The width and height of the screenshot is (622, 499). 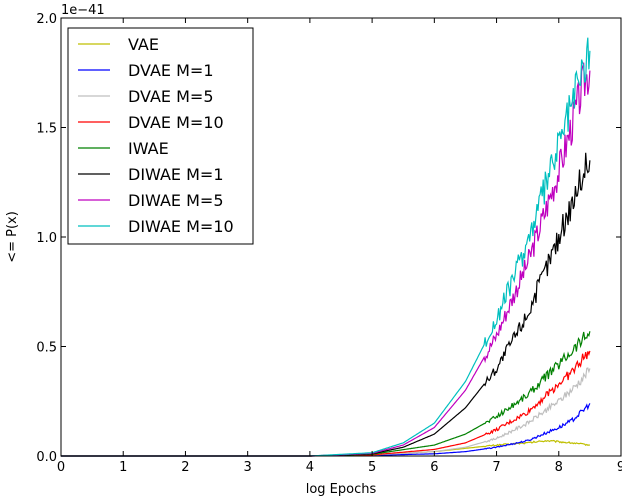 I want to click on legend-label: DVAE M=1, so click(x=171, y=70).